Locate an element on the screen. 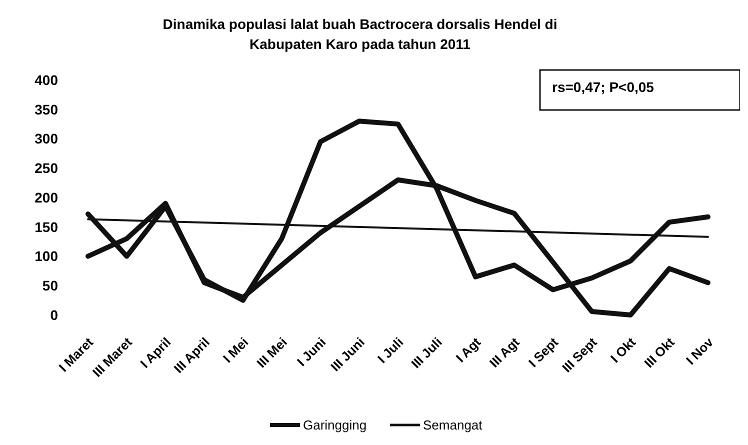 This screenshot has height=445, width=748. y-tick-label: 350 is located at coordinates (46, 109).